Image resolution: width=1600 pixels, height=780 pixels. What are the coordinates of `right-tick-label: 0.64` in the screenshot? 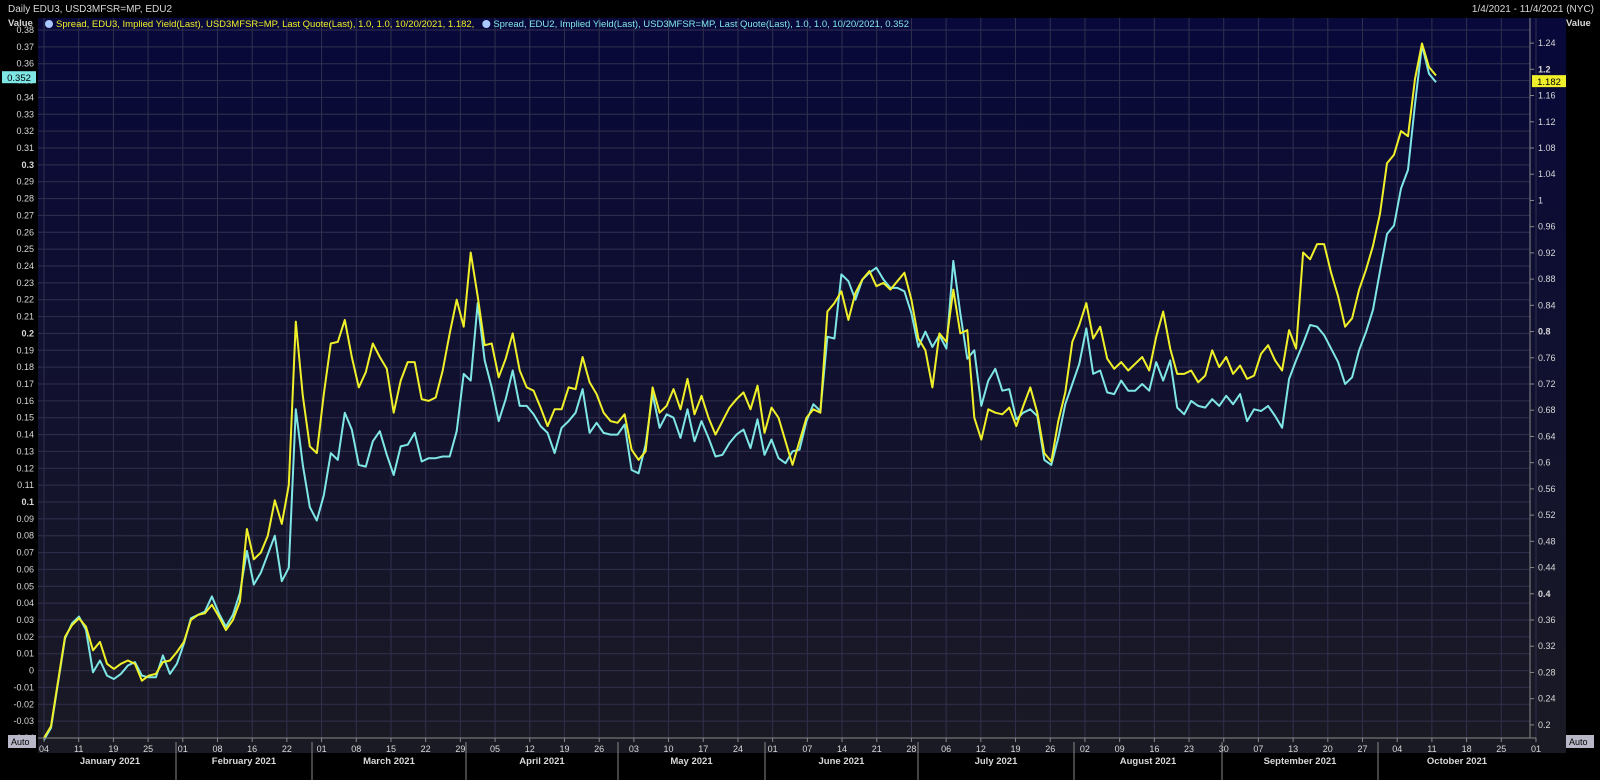 It's located at (1547, 436).